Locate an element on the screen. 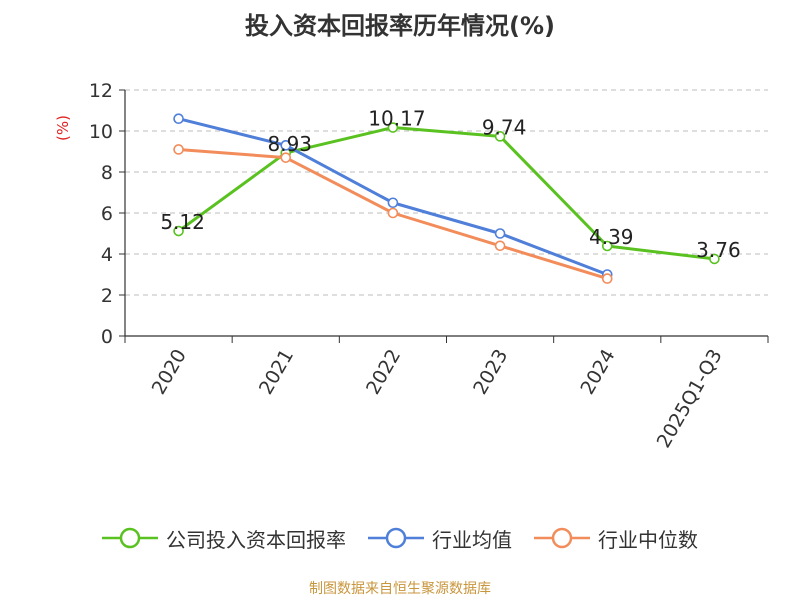  x-tick-label: 2022 is located at coordinates (383, 372).